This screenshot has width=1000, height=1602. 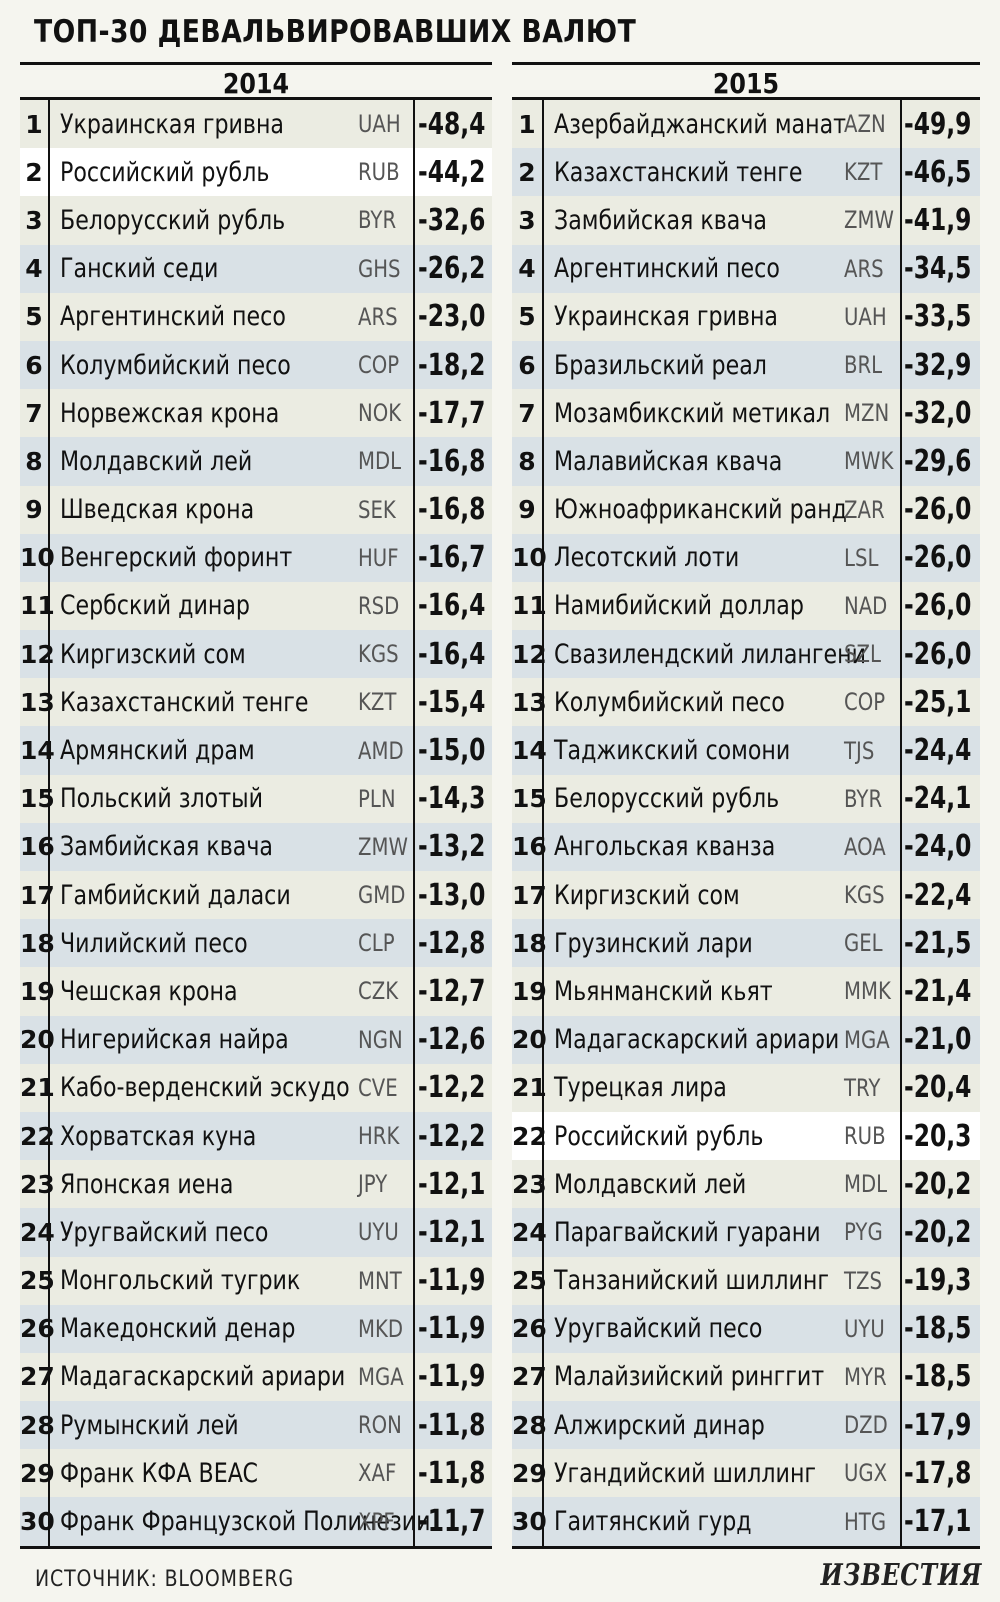 What do you see at coordinates (335, 32) in the screenshot?
I see `page-title: ТОП-30 ДЕВАЛЬВИРОВАВШИХ ВАЛЮТ` at bounding box center [335, 32].